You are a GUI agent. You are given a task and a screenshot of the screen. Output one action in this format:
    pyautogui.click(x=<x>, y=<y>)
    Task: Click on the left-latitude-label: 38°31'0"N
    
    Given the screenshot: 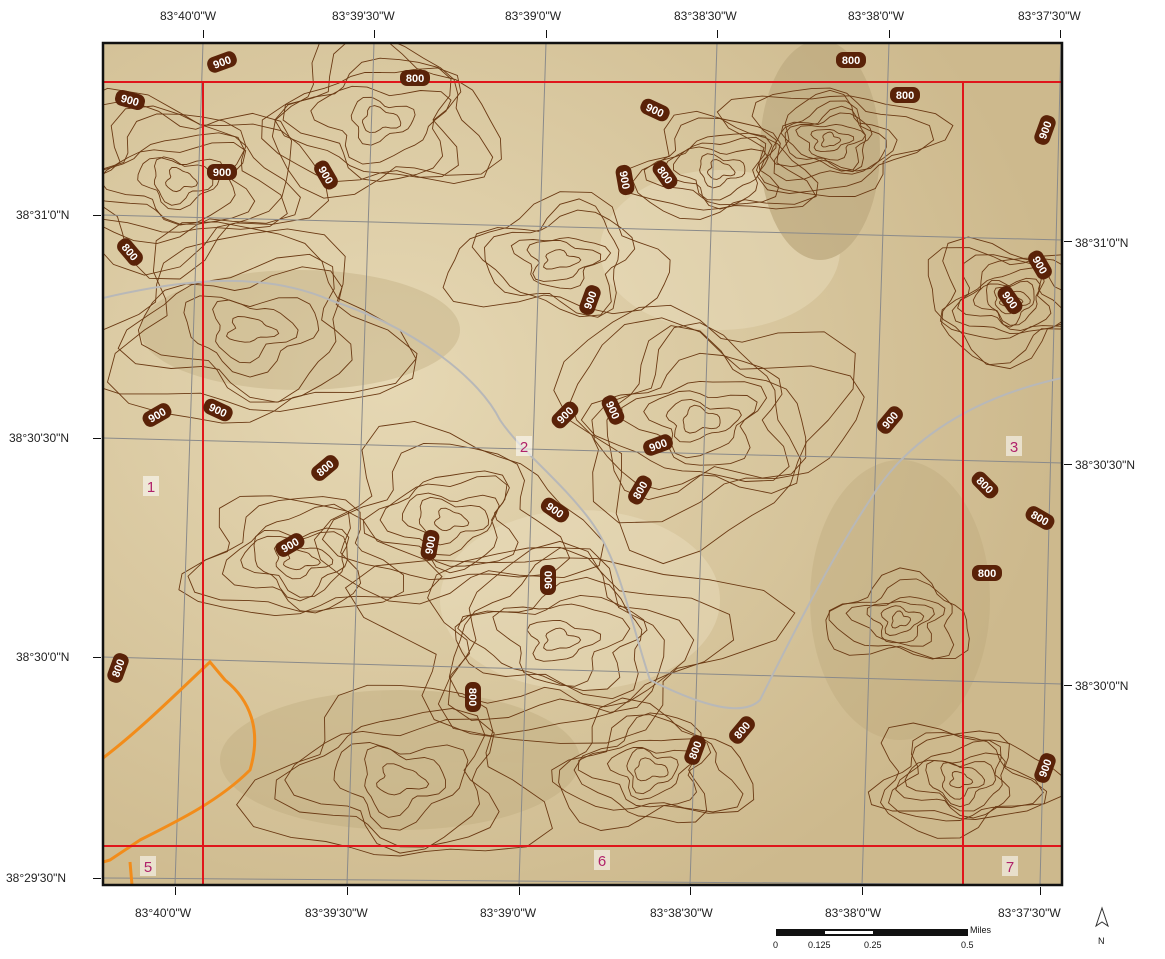 What is the action you would take?
    pyautogui.click(x=43, y=215)
    